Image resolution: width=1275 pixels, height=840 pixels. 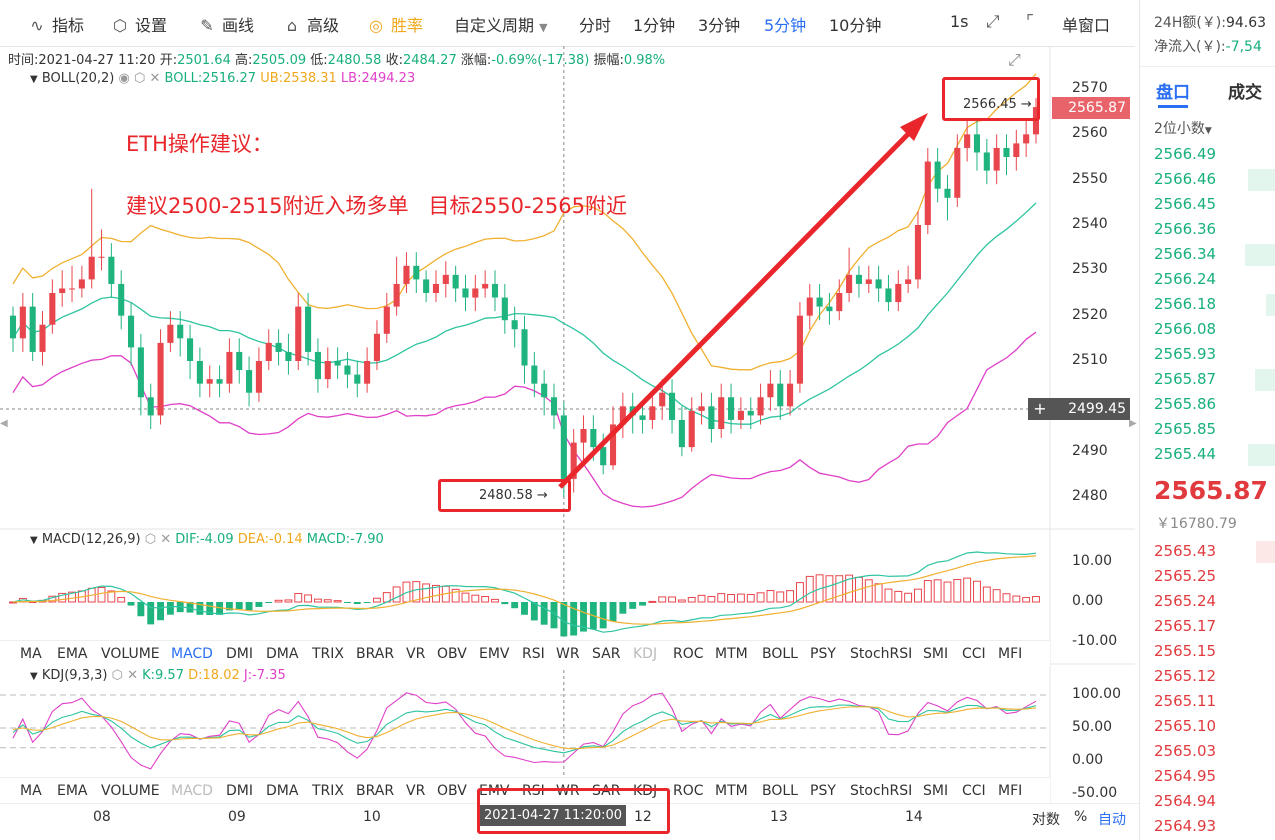 What do you see at coordinates (1185, 354) in the screenshot?
I see `ask-price-row: 2565.93` at bounding box center [1185, 354].